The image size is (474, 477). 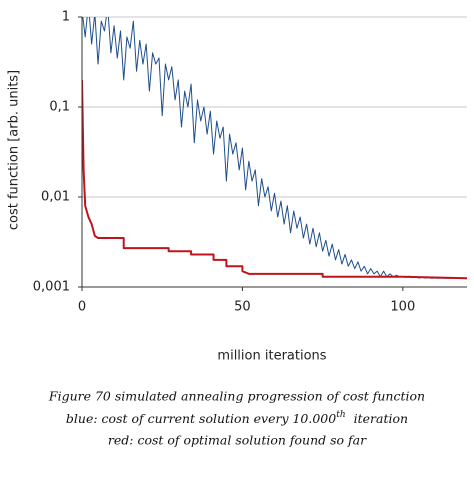 What do you see at coordinates (51, 287) in the screenshot?
I see `y-tick-label: 0,001` at bounding box center [51, 287].